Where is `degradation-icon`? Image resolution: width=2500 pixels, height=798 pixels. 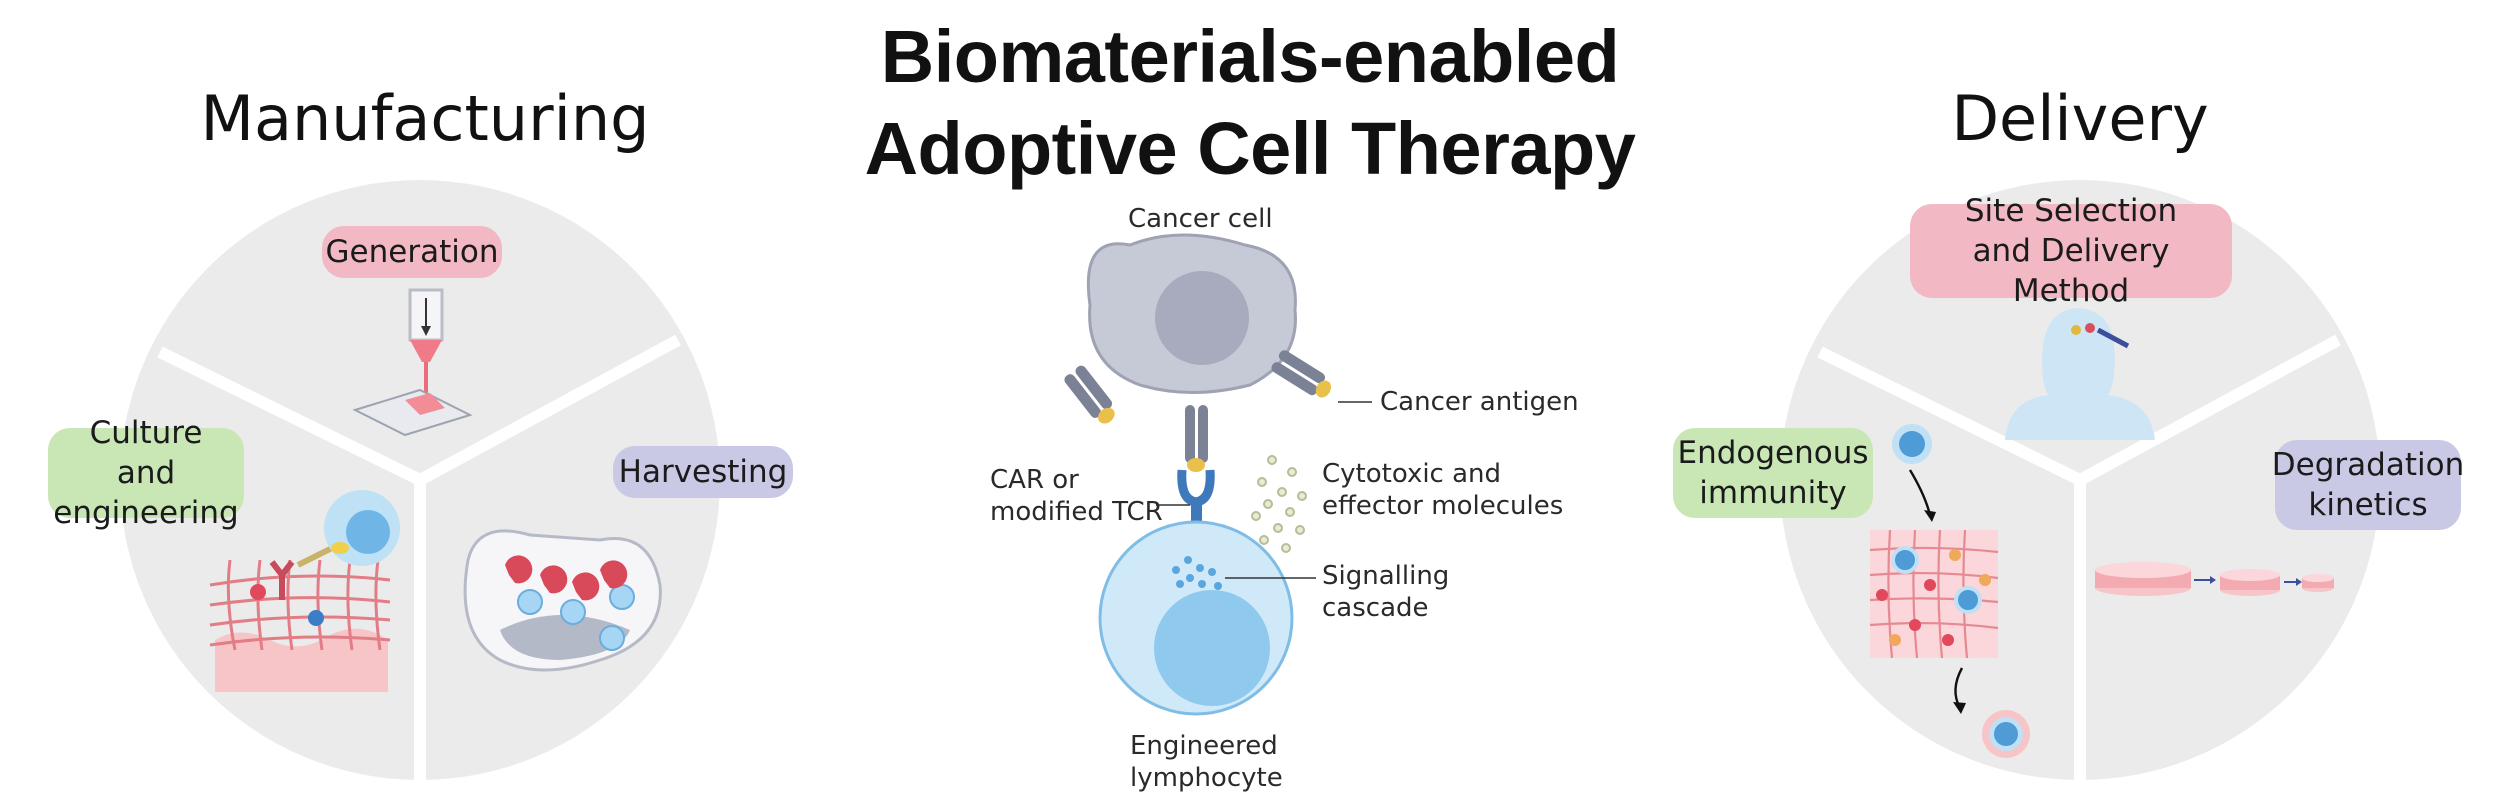
degradation-icon is located at coordinates (2214, 579).